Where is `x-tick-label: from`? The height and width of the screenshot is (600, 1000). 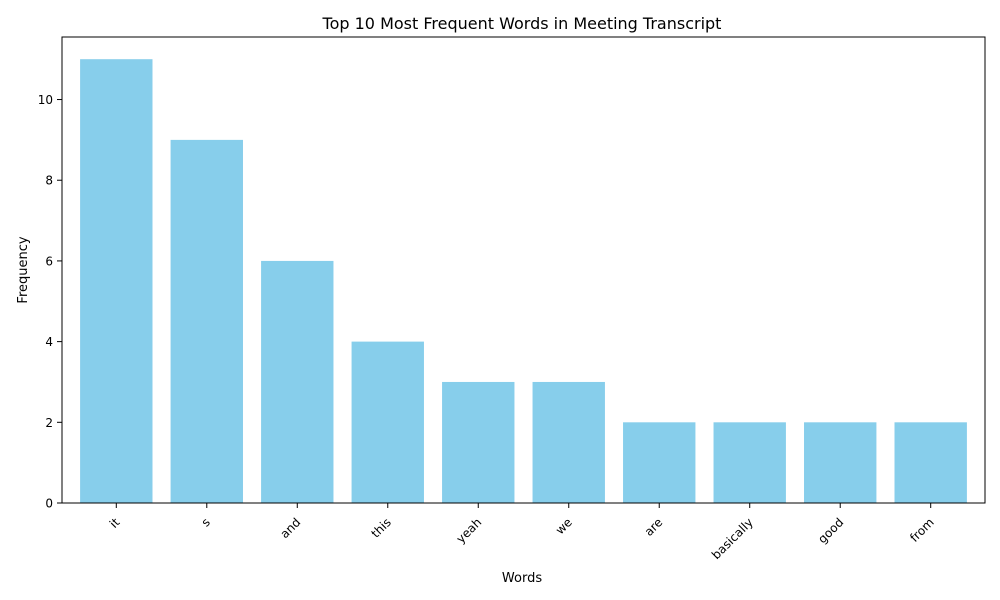 x-tick-label: from is located at coordinates (922, 530).